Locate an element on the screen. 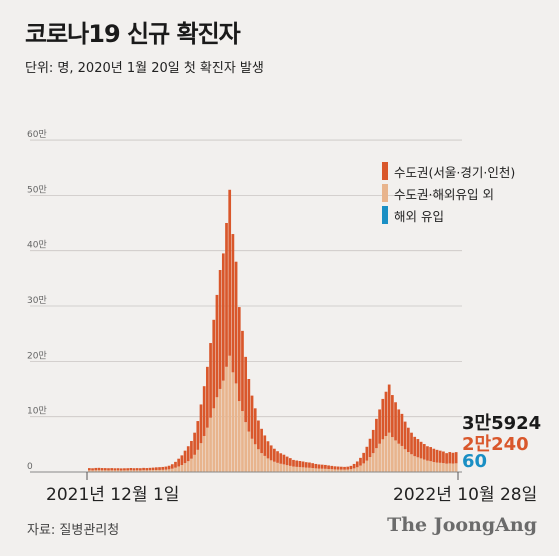  y-tick-label: 20만 is located at coordinates (37, 355).